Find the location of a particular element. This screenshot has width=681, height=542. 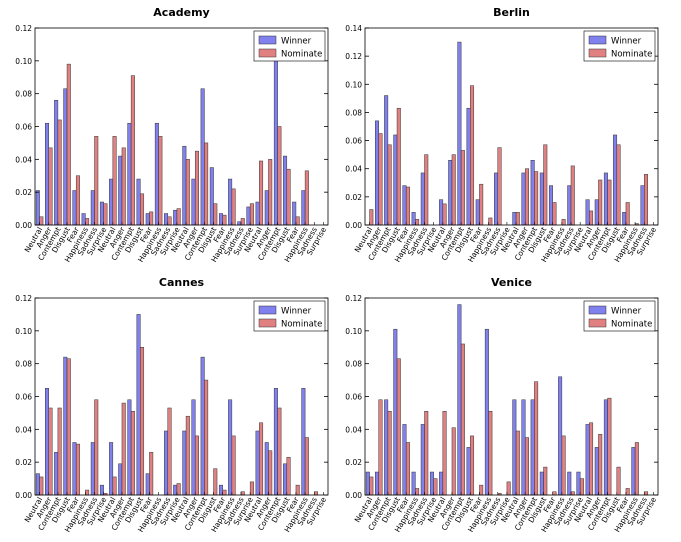

legend-label-winner: Winner is located at coordinates (296, 42).